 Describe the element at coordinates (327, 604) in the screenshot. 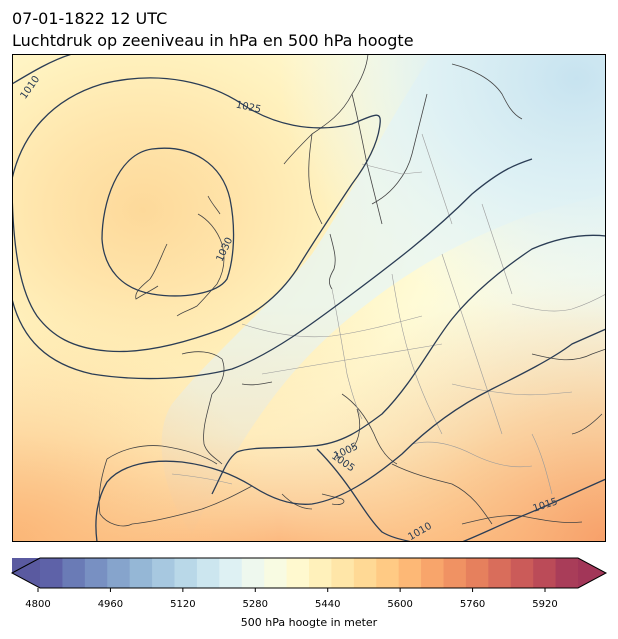

I see `colorbar-tick-label: 5440` at that location.